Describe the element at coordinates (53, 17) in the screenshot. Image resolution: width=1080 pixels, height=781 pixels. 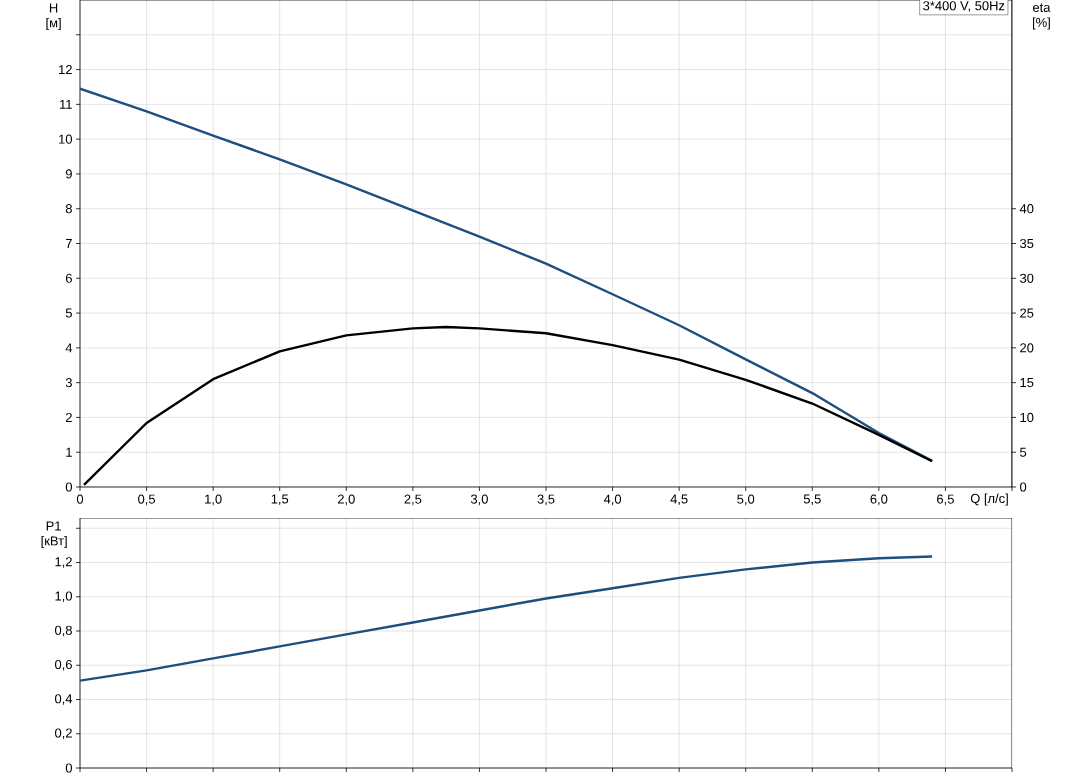
I see `y-axis-title: H [м]` at that location.